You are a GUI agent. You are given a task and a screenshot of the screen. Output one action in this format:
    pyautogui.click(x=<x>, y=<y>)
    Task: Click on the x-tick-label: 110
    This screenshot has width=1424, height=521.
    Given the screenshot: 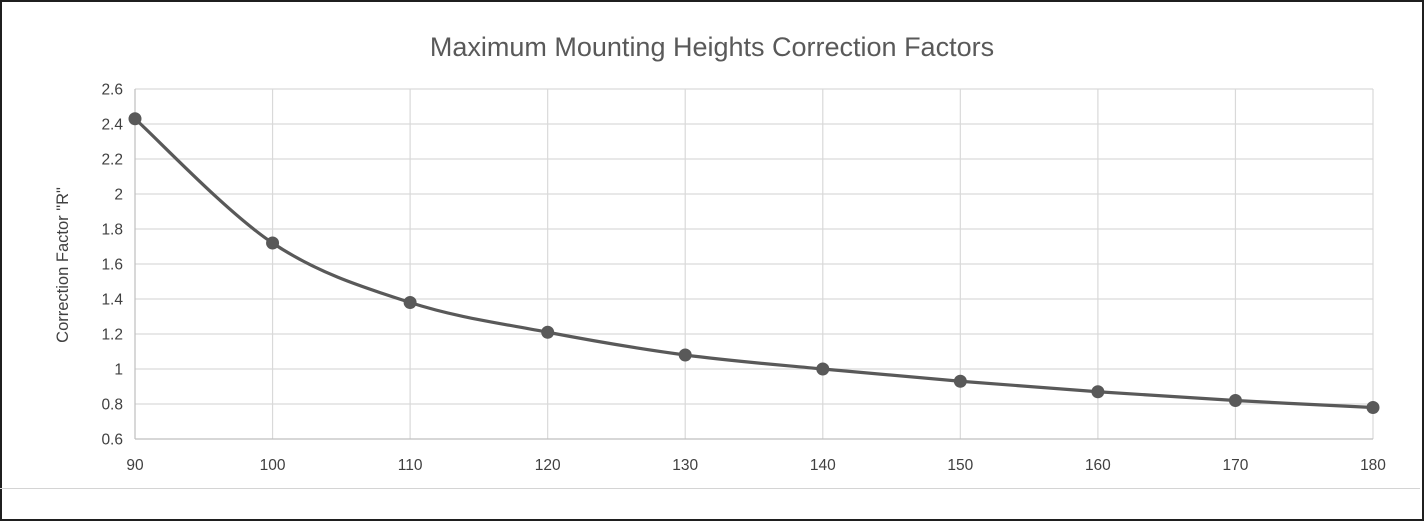 What is the action you would take?
    pyautogui.click(x=410, y=465)
    